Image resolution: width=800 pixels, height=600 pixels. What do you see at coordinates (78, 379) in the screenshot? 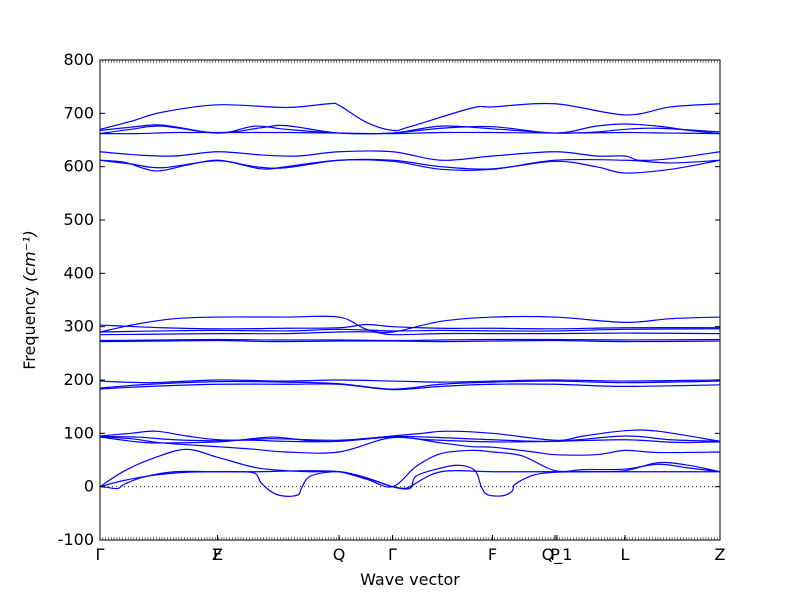
I see `y-tick-label: 200` at bounding box center [78, 379].